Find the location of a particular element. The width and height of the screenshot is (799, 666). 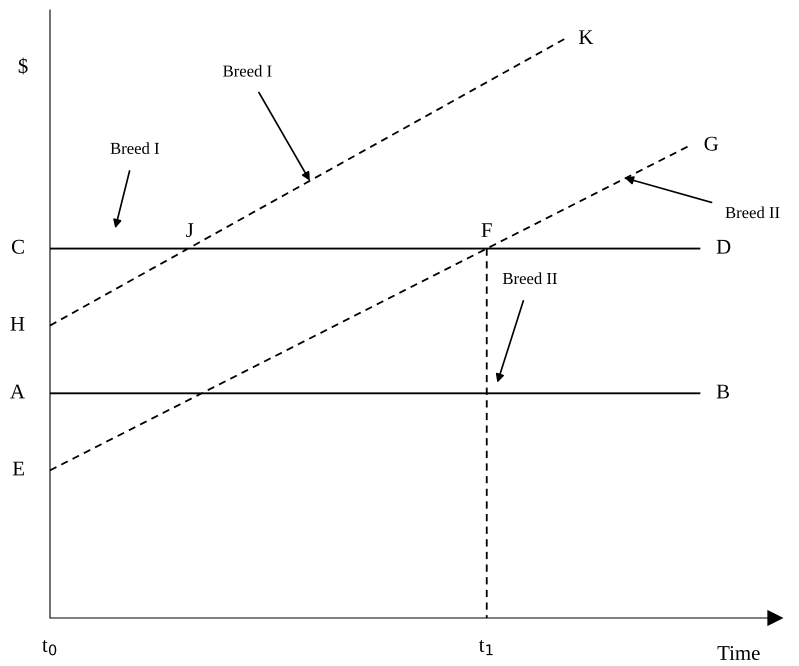

x-tick-label: t$_{0}$ is located at coordinates (49, 648).